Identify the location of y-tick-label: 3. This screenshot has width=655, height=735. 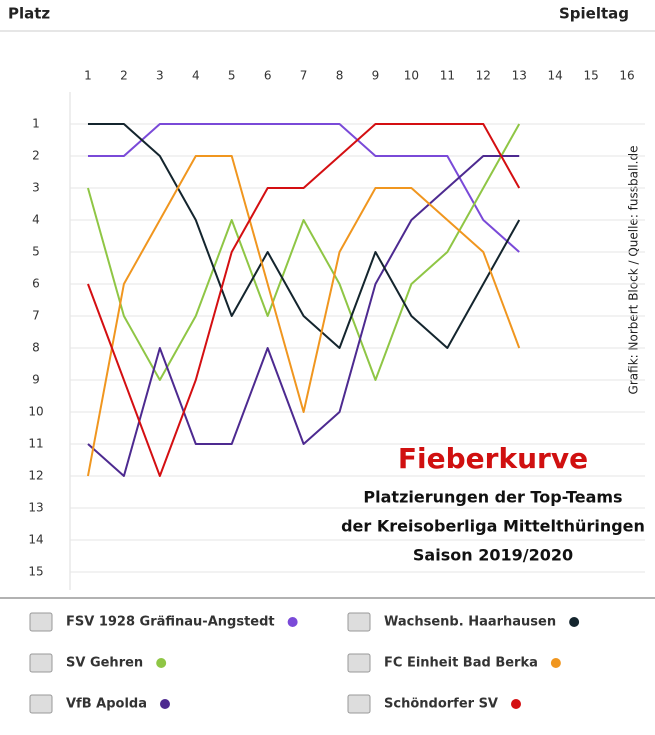
(36, 188).